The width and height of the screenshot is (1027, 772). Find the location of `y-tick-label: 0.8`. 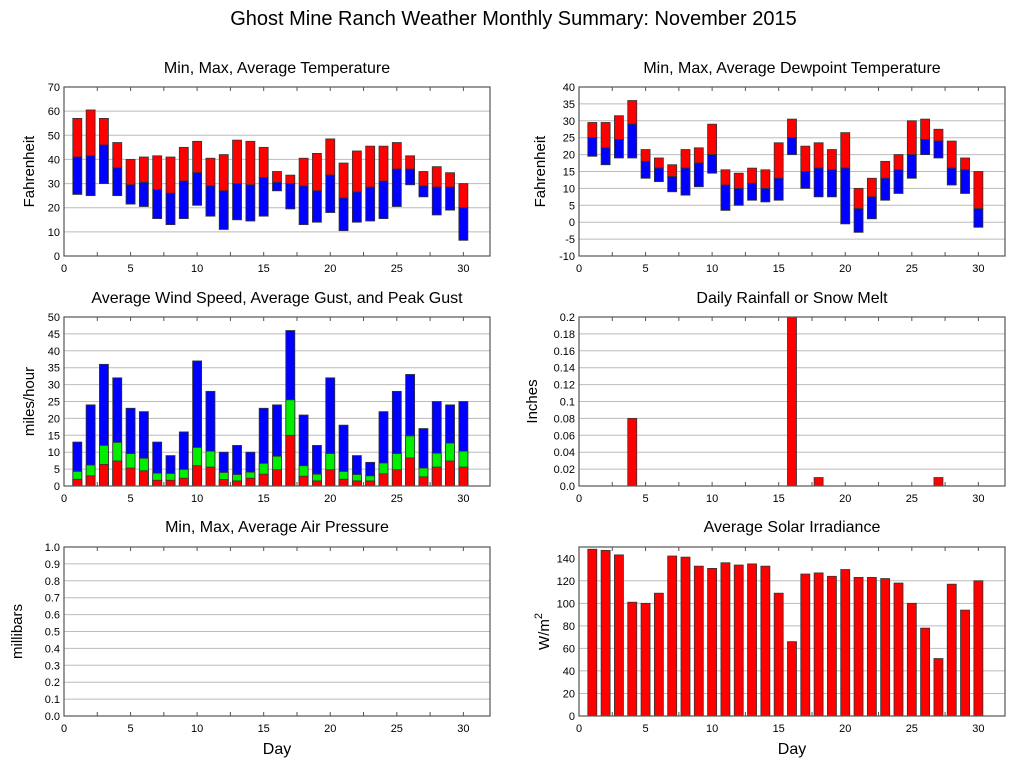

y-tick-label: 0.8 is located at coordinates (52, 582).